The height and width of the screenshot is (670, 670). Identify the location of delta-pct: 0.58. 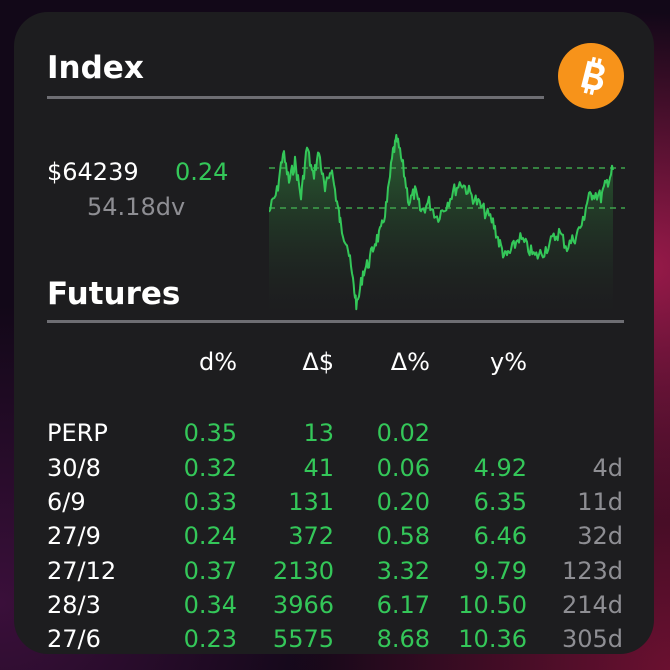
(403, 536).